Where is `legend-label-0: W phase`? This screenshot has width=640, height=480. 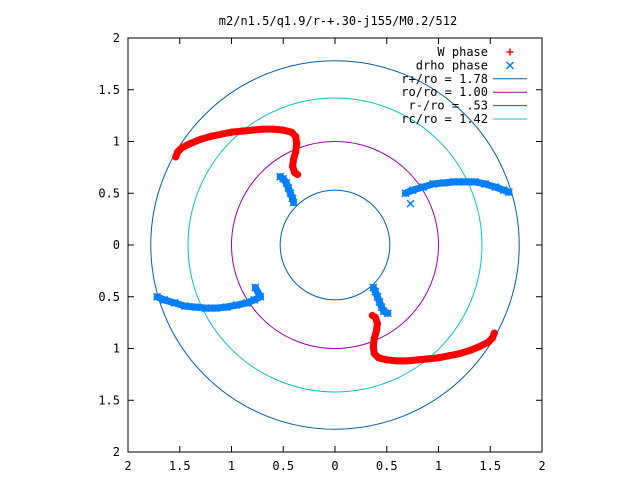
legend-label-0: W phase is located at coordinates (462, 52).